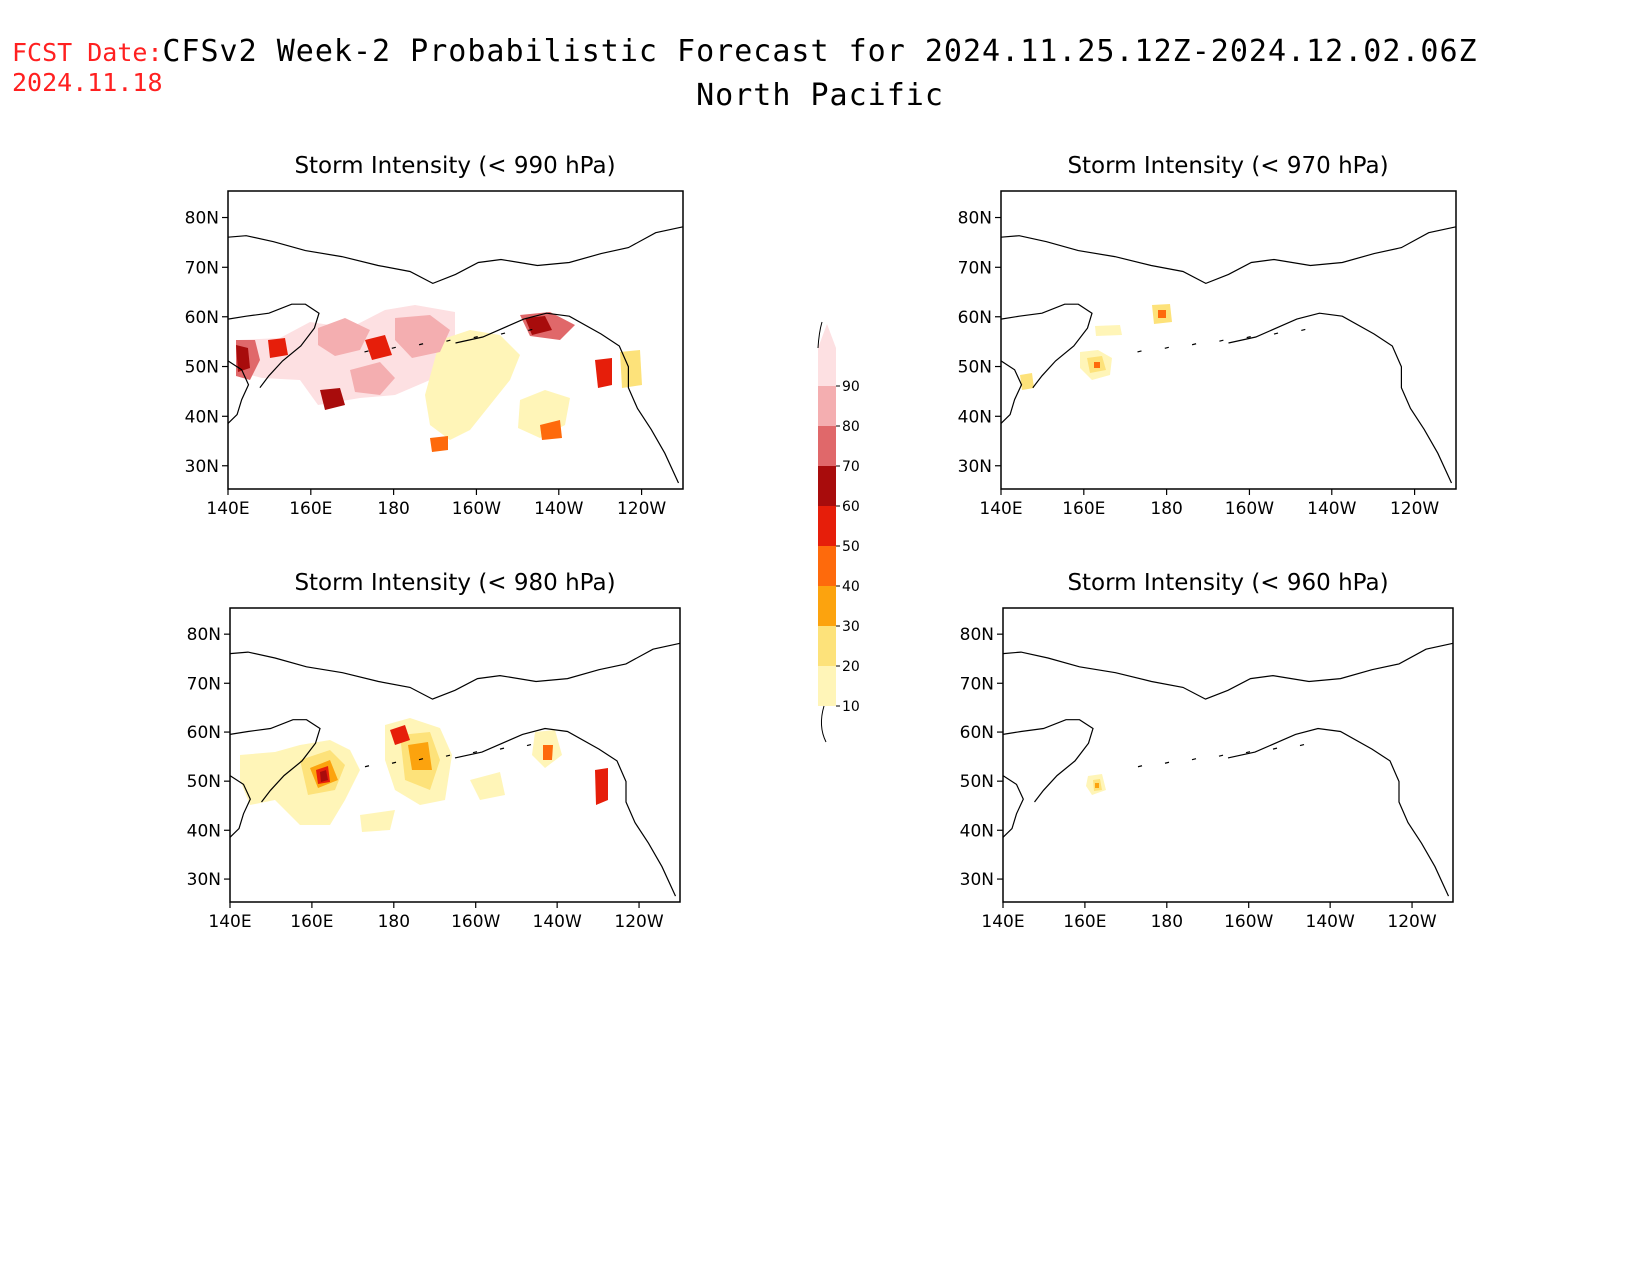 The image size is (1650, 1275). Describe the element at coordinates (838, 532) in the screenshot. I see `colorbar: 10 20 30 40 50 60 70 80 90` at that location.